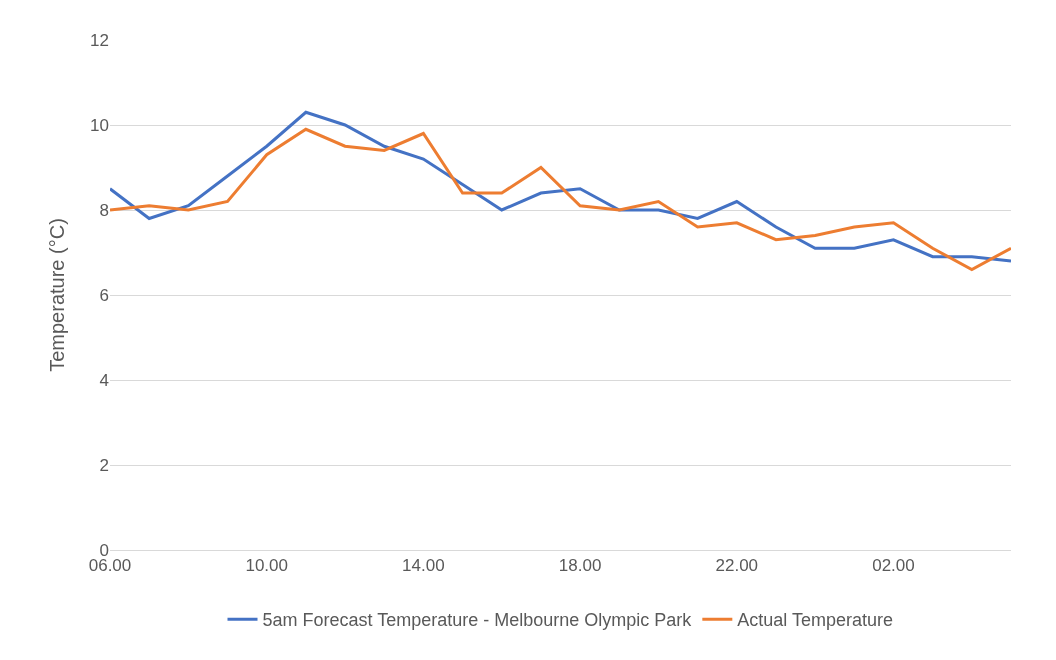  I want to click on x-tick-label: 14.00, so click(423, 566).